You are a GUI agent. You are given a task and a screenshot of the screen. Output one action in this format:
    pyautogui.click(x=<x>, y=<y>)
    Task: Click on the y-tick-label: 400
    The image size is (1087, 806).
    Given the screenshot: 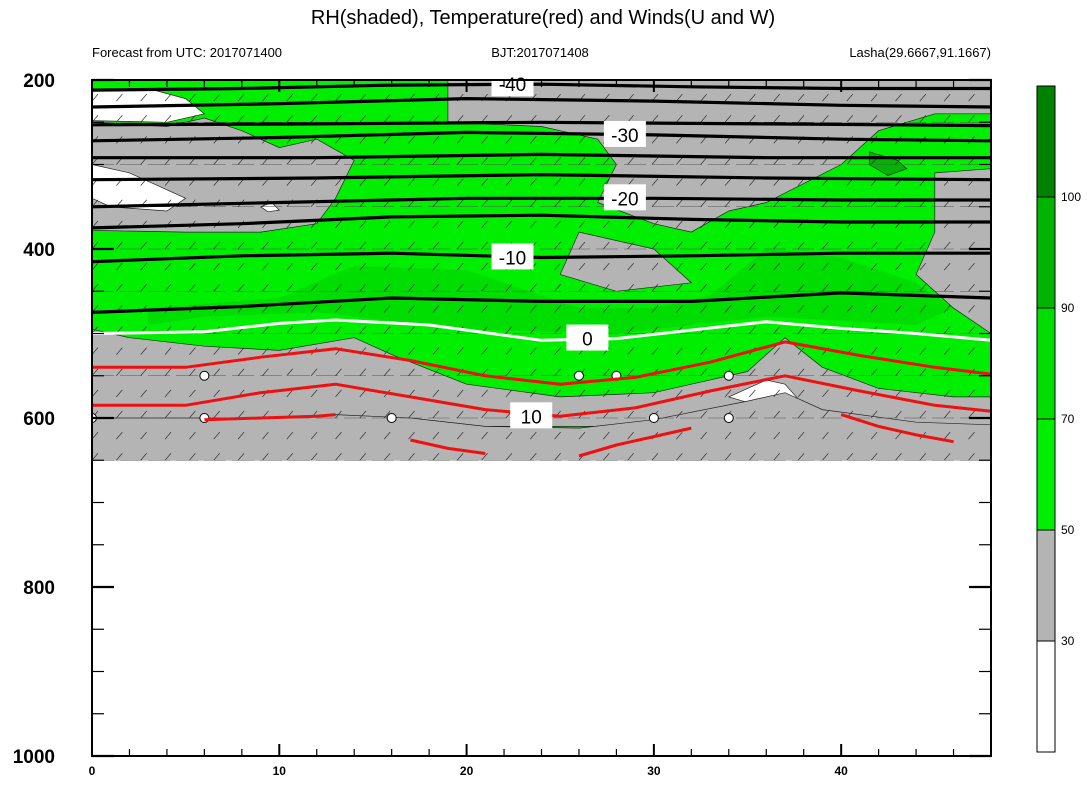 What is the action you would take?
    pyautogui.click(x=39, y=250)
    